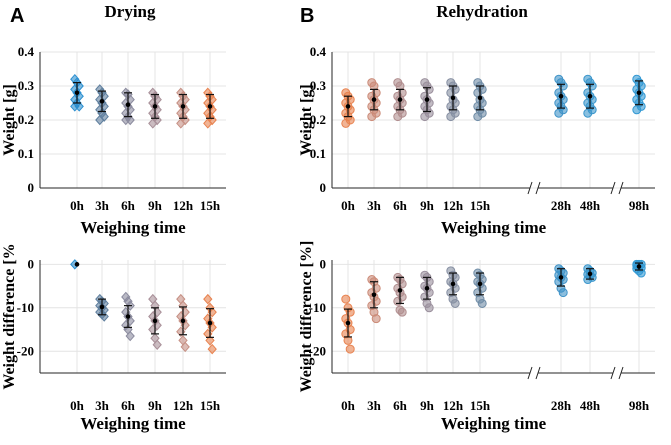 The image size is (671, 445). Describe the element at coordinates (306, 120) in the screenshot. I see `y-axis-label: Weight [g]` at that location.